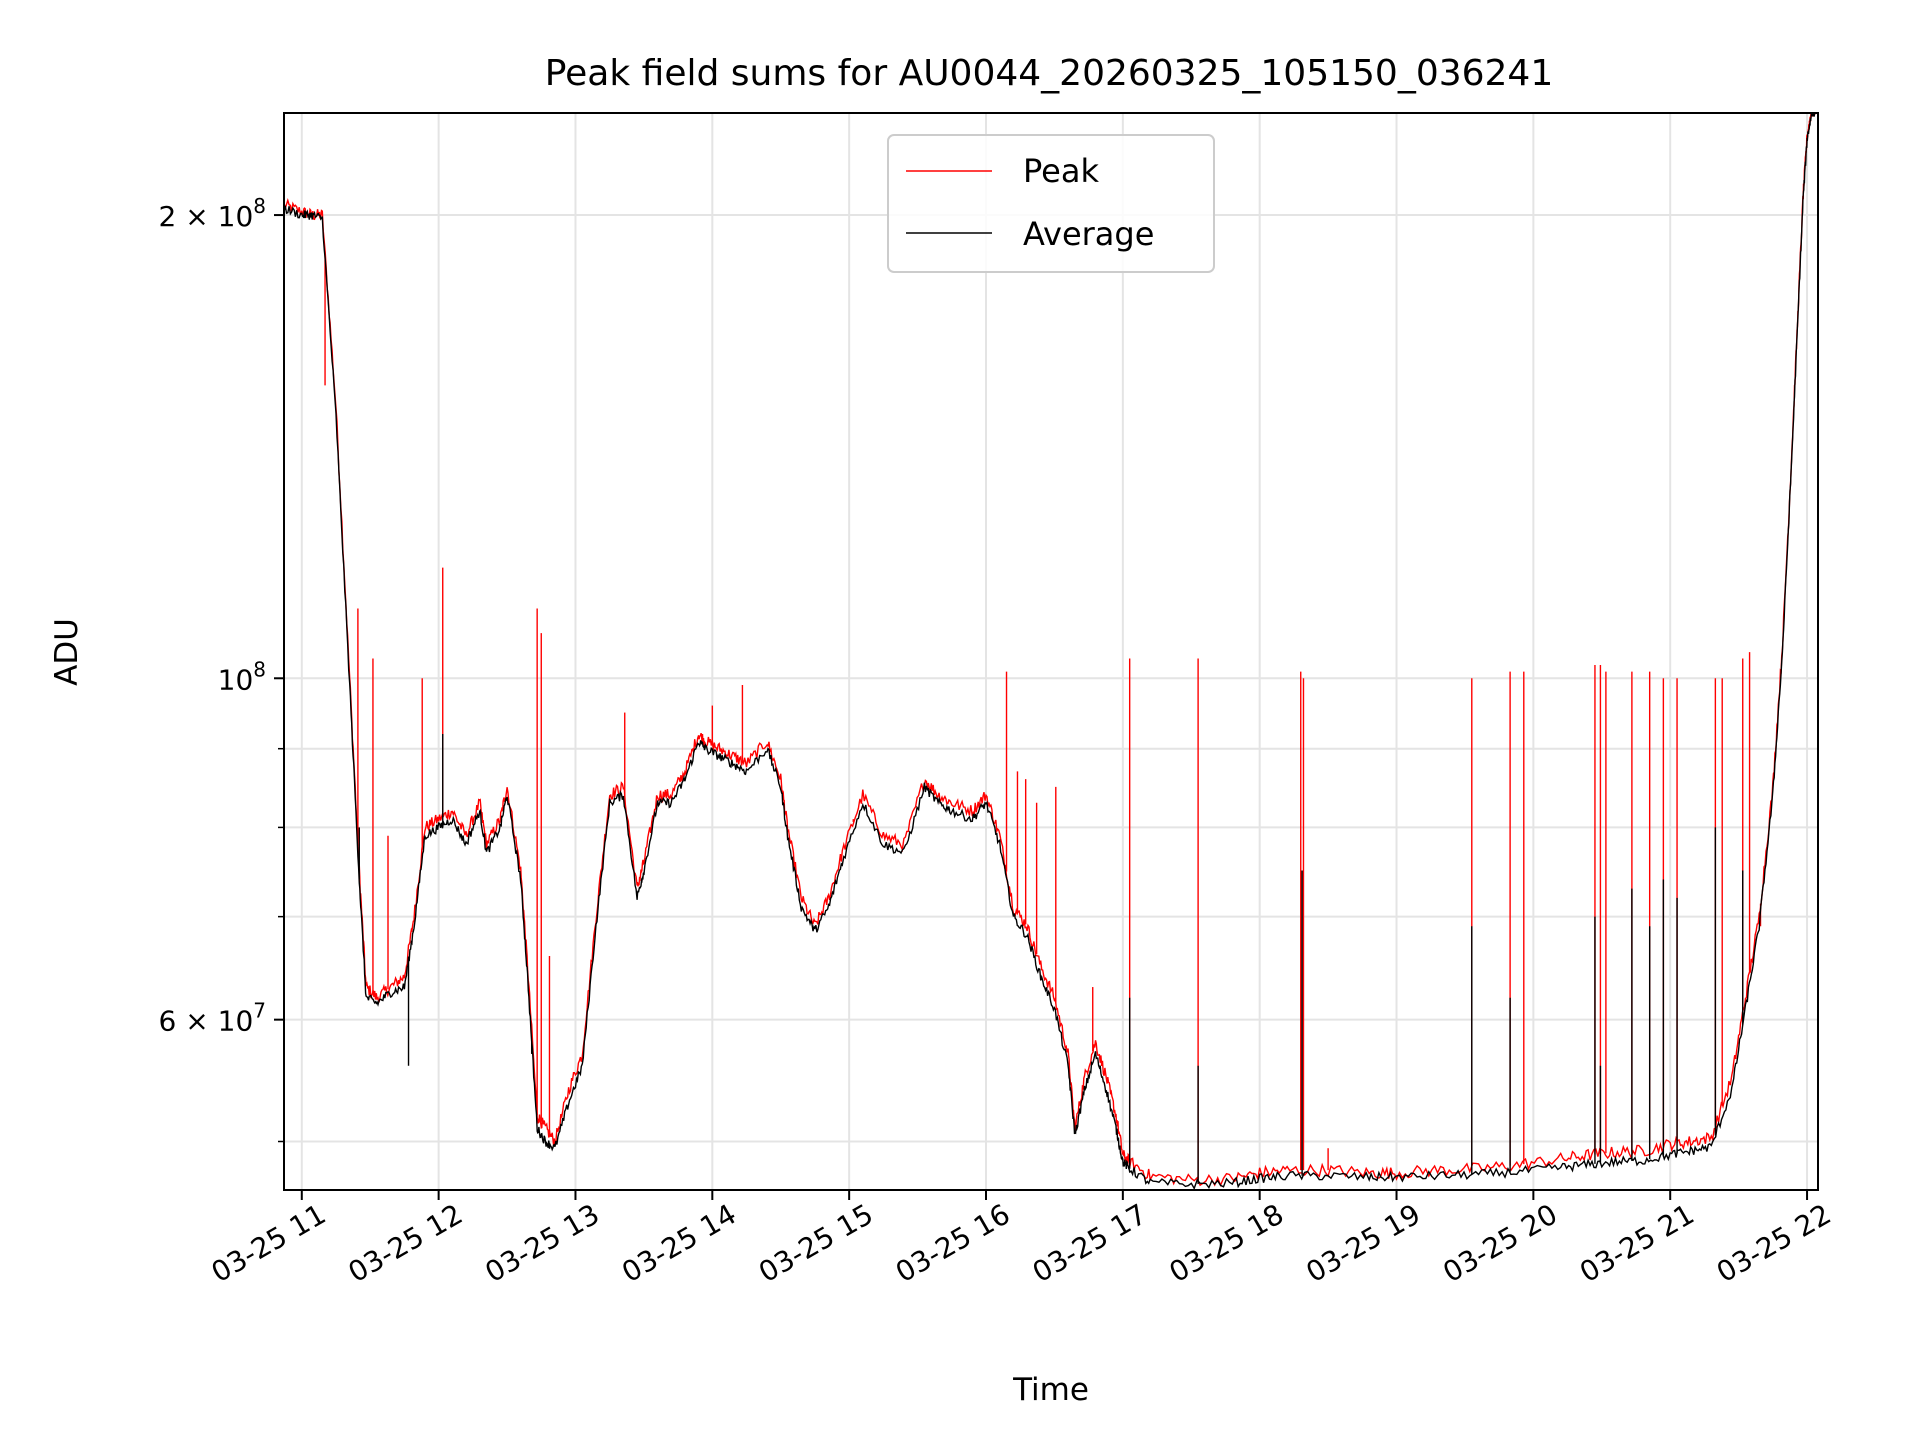 The width and height of the screenshot is (1920, 1440). Describe the element at coordinates (212, 213) in the screenshot. I see `y-tick-label-2: 2 × 108` at that location.